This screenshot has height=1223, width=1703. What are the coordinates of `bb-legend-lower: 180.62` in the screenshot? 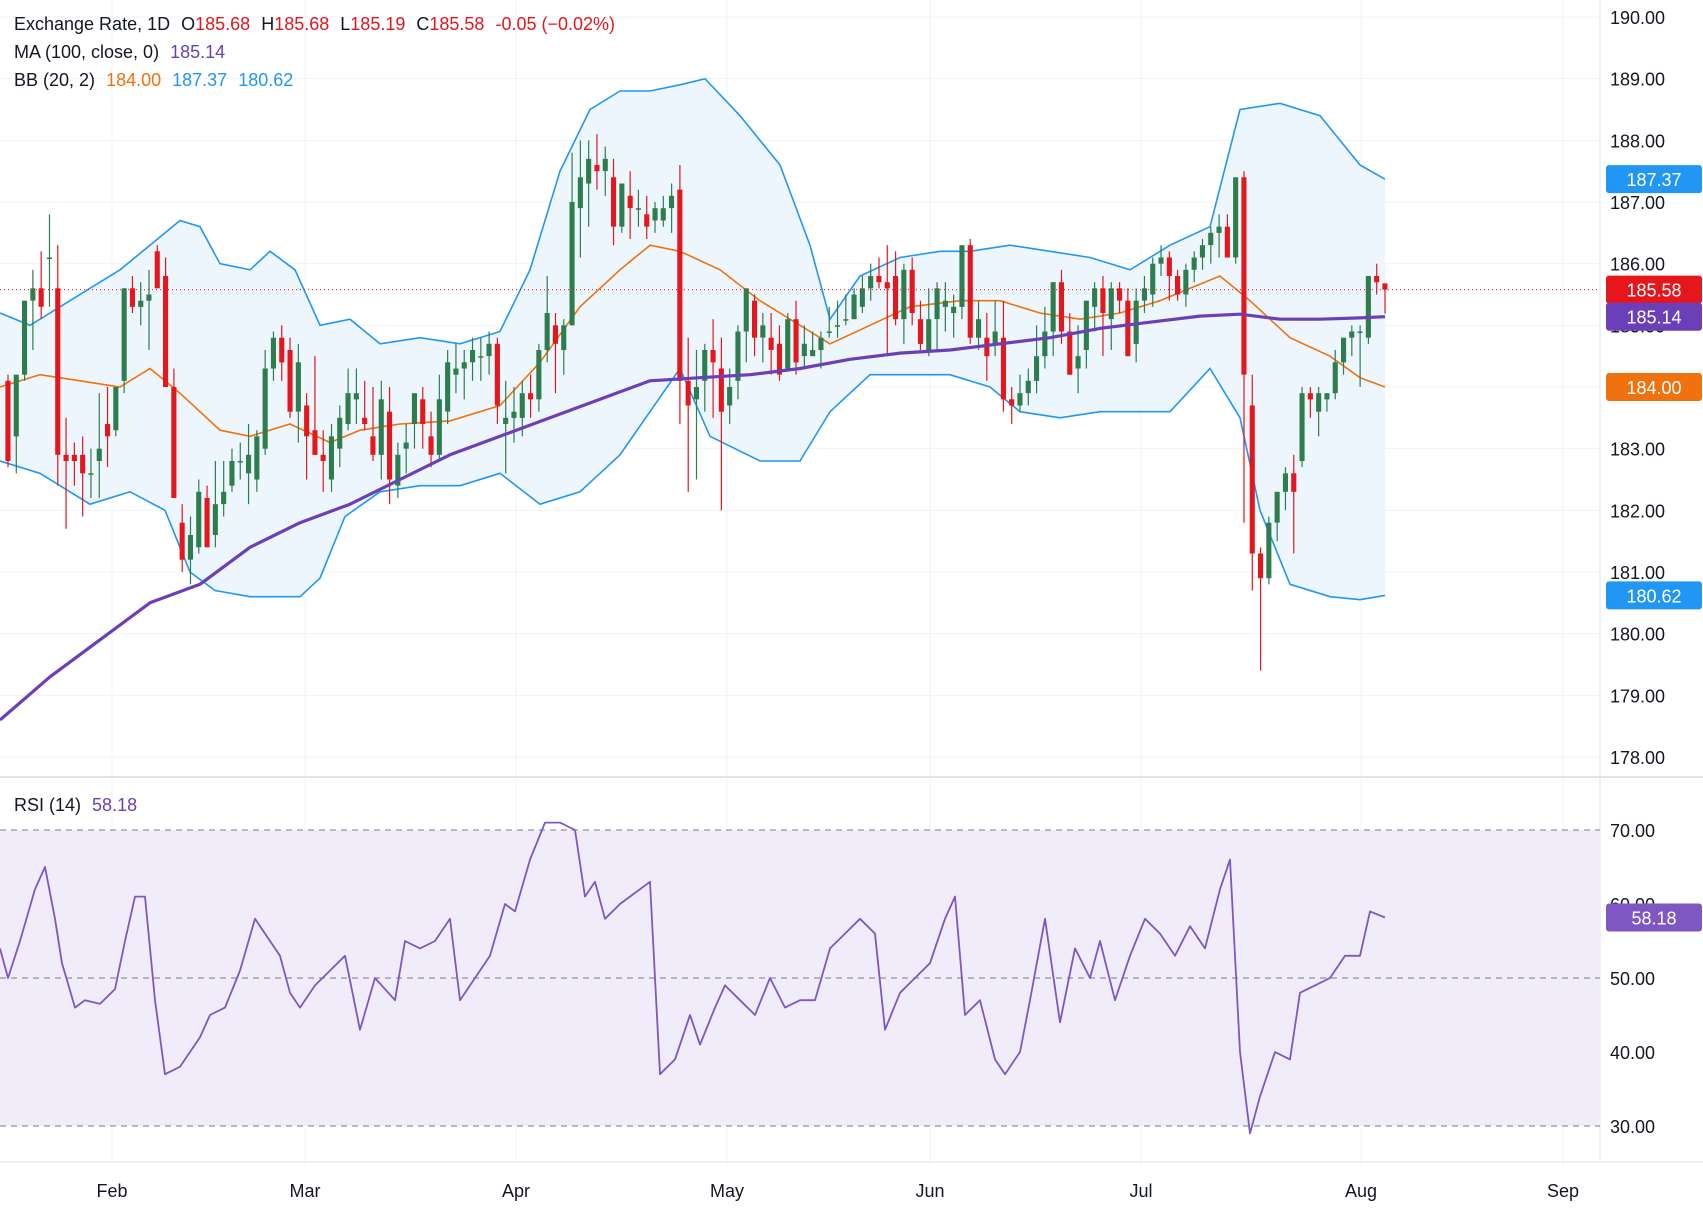 It's located at (266, 80).